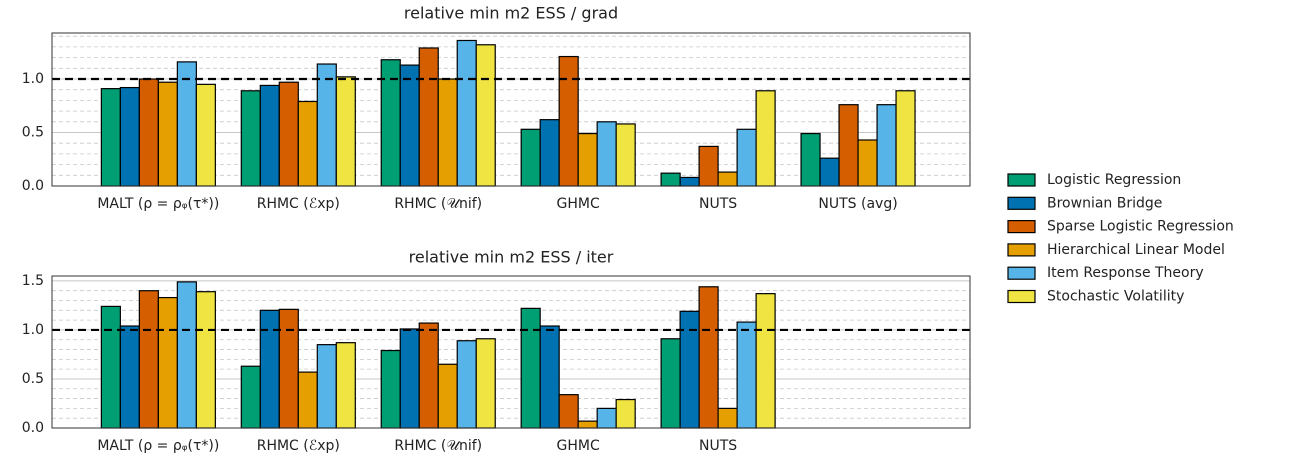 Image resolution: width=1297 pixels, height=461 pixels. Describe the element at coordinates (1114, 180) in the screenshot. I see `legend-label: Logistic Regression` at that location.